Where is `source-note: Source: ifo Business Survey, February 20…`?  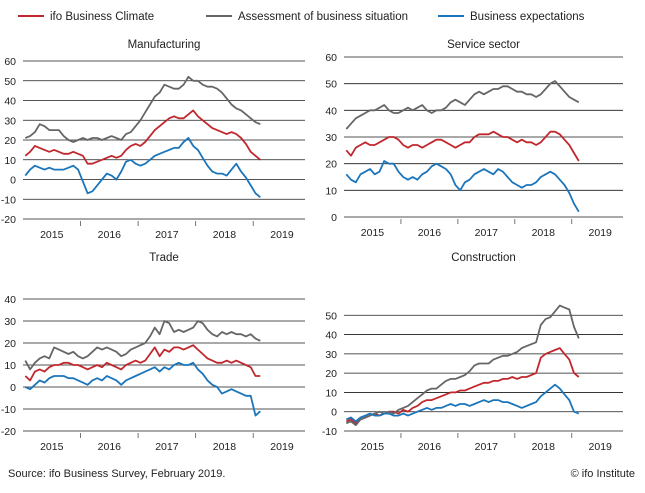 source-note: Source: ifo Business Survey, February 20… is located at coordinates (117, 474).